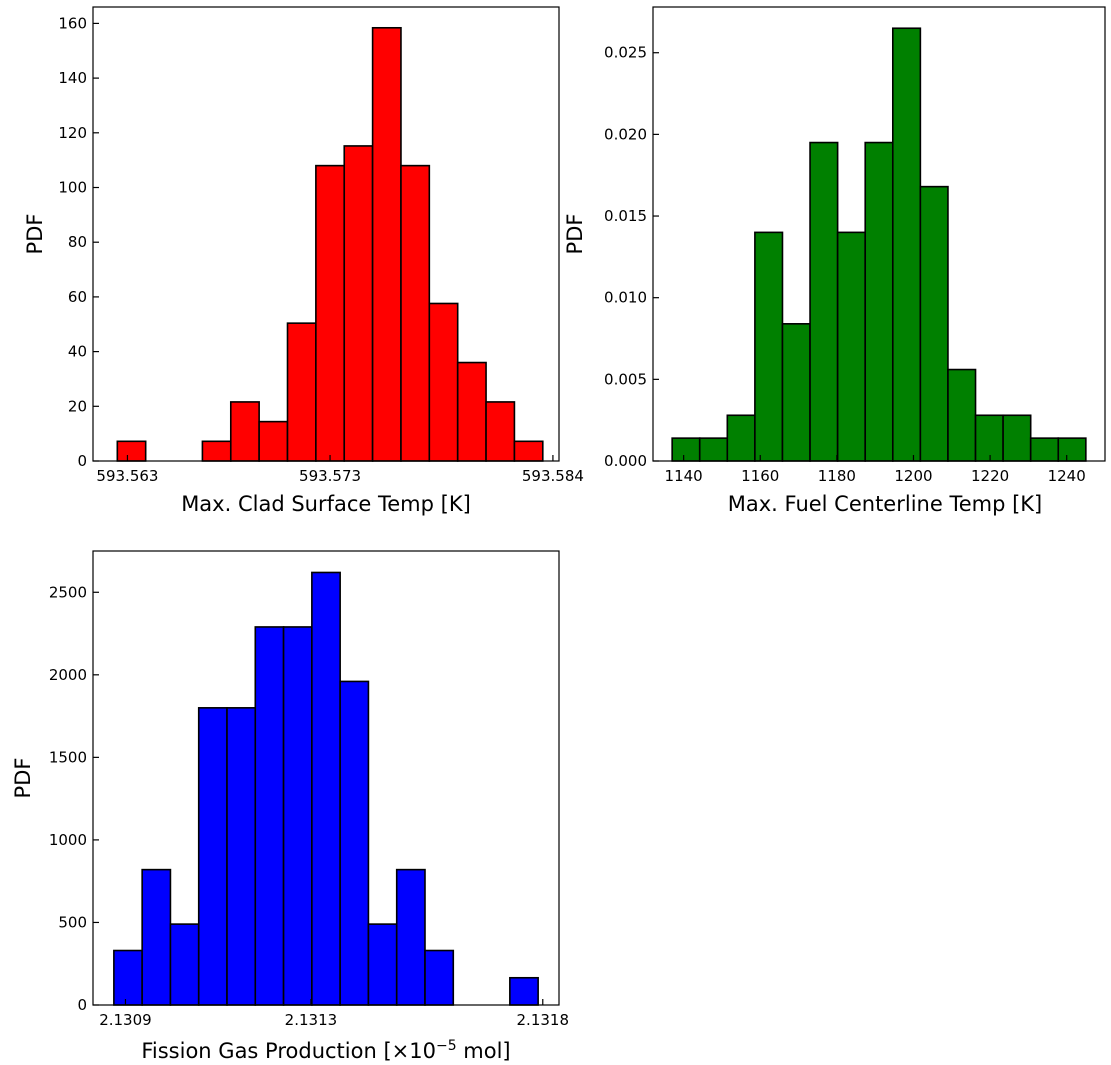 This screenshot has width=1111, height=1065. I want to click on y-tick-label: 100, so click(72, 188).